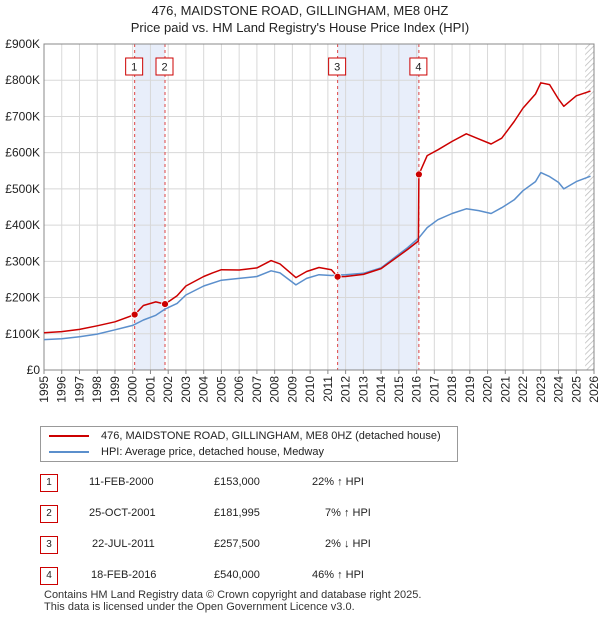 The image size is (600, 620). Describe the element at coordinates (328, 389) in the screenshot. I see `x-tick-label: 2011` at that location.